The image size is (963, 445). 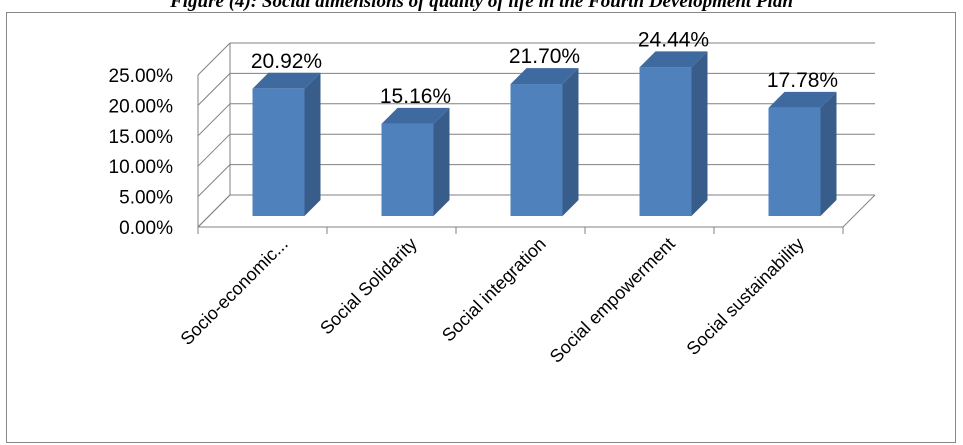 What do you see at coordinates (146, 228) in the screenshot?
I see `y-tick-label: 0.00%` at bounding box center [146, 228].